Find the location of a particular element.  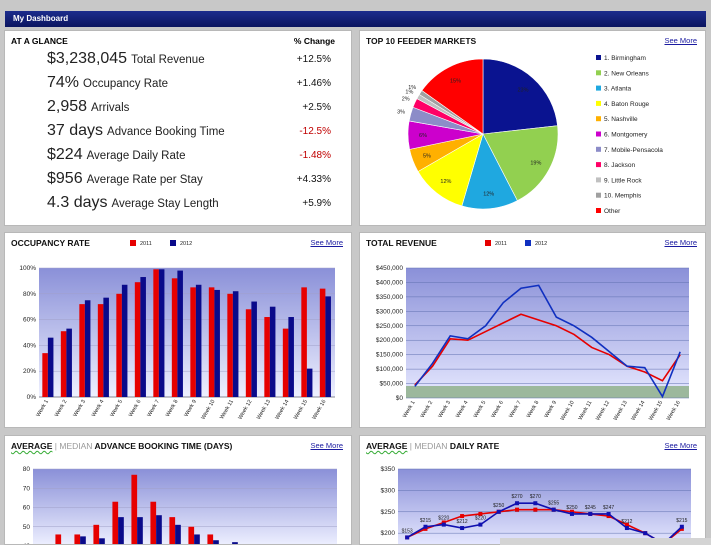

revenue-see-more-link: See More is located at coordinates (680, 242).